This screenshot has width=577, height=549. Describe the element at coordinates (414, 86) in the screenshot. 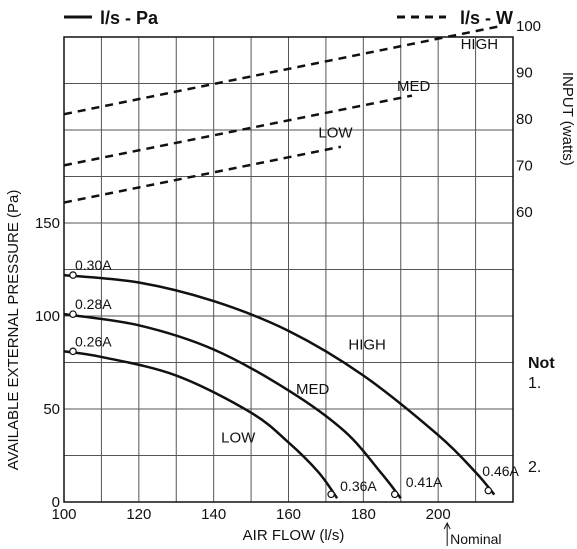

I see `input-line-name-med: MED` at that location.